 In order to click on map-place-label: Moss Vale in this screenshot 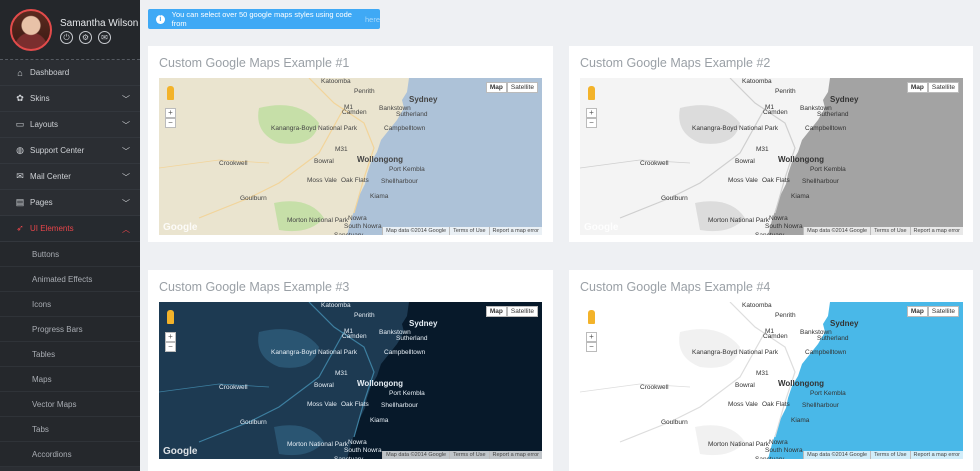, I will do `click(322, 180)`.